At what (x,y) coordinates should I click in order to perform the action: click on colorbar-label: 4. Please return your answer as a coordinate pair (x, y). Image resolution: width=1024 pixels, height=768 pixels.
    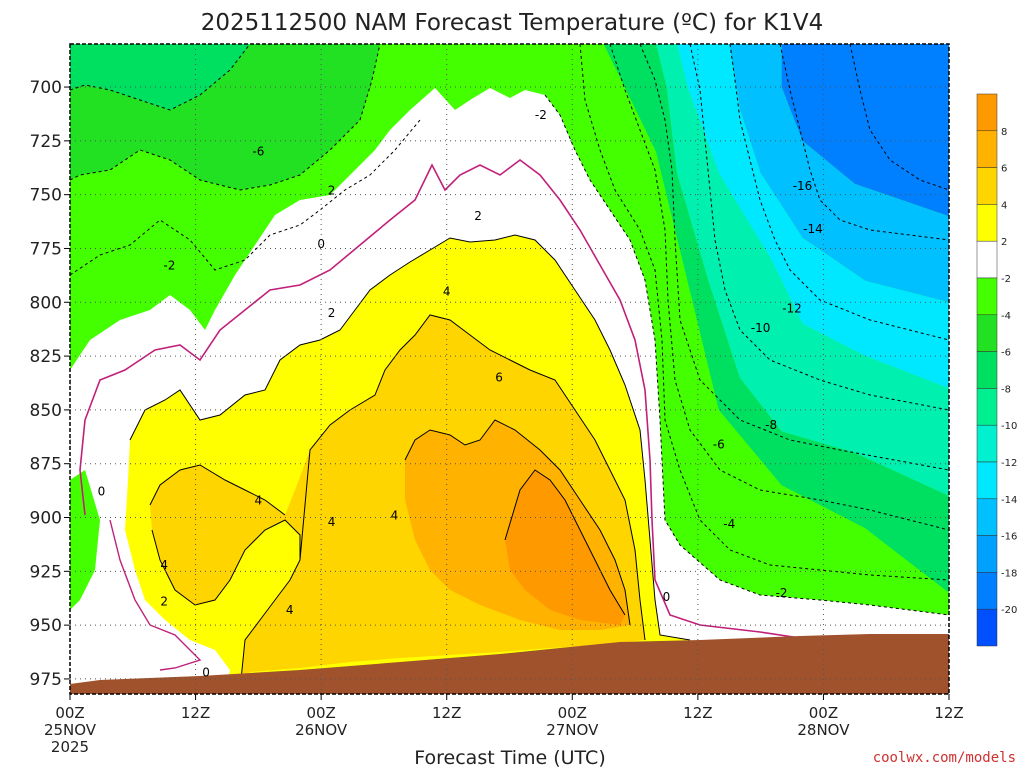
    Looking at the image, I should click on (1004, 205).